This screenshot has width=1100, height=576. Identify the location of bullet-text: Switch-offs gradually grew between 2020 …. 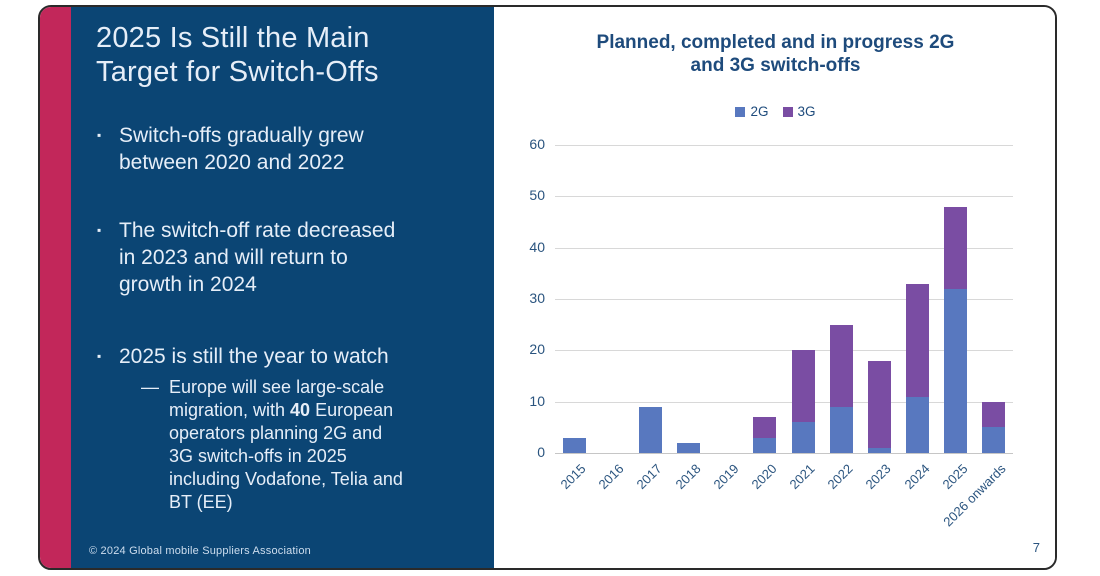
(241, 149).